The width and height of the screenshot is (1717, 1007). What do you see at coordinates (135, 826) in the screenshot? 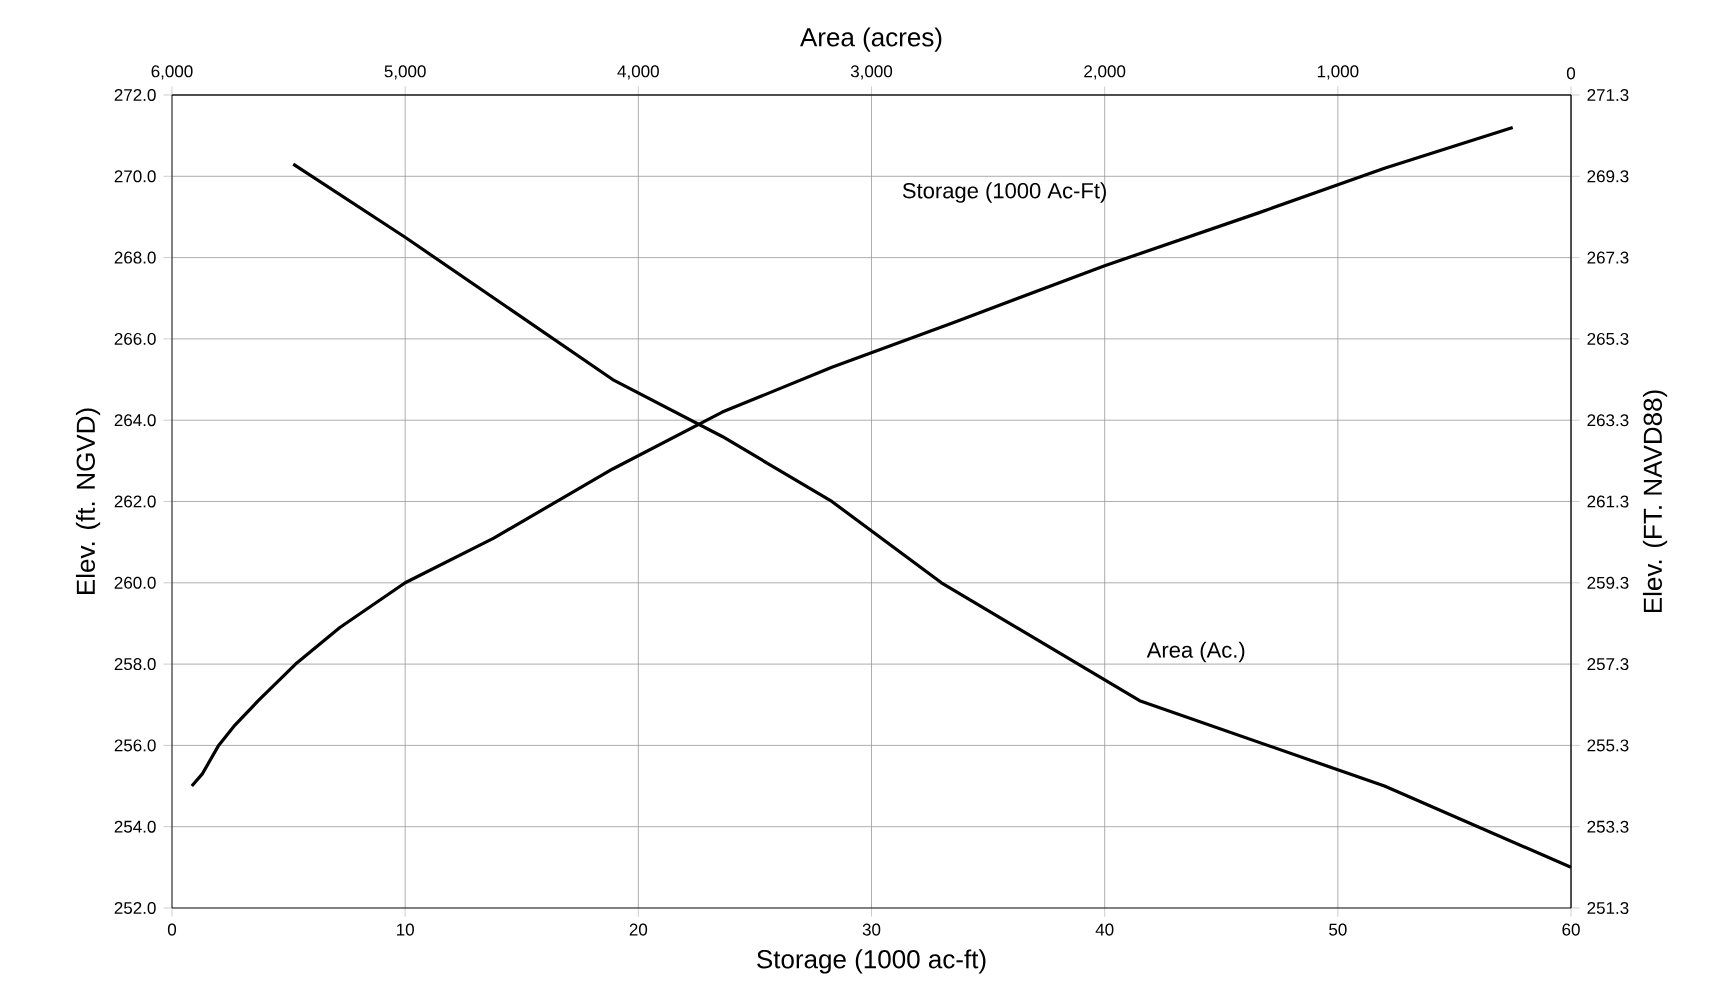
I see `y-tick-label: 254.0` at bounding box center [135, 826].